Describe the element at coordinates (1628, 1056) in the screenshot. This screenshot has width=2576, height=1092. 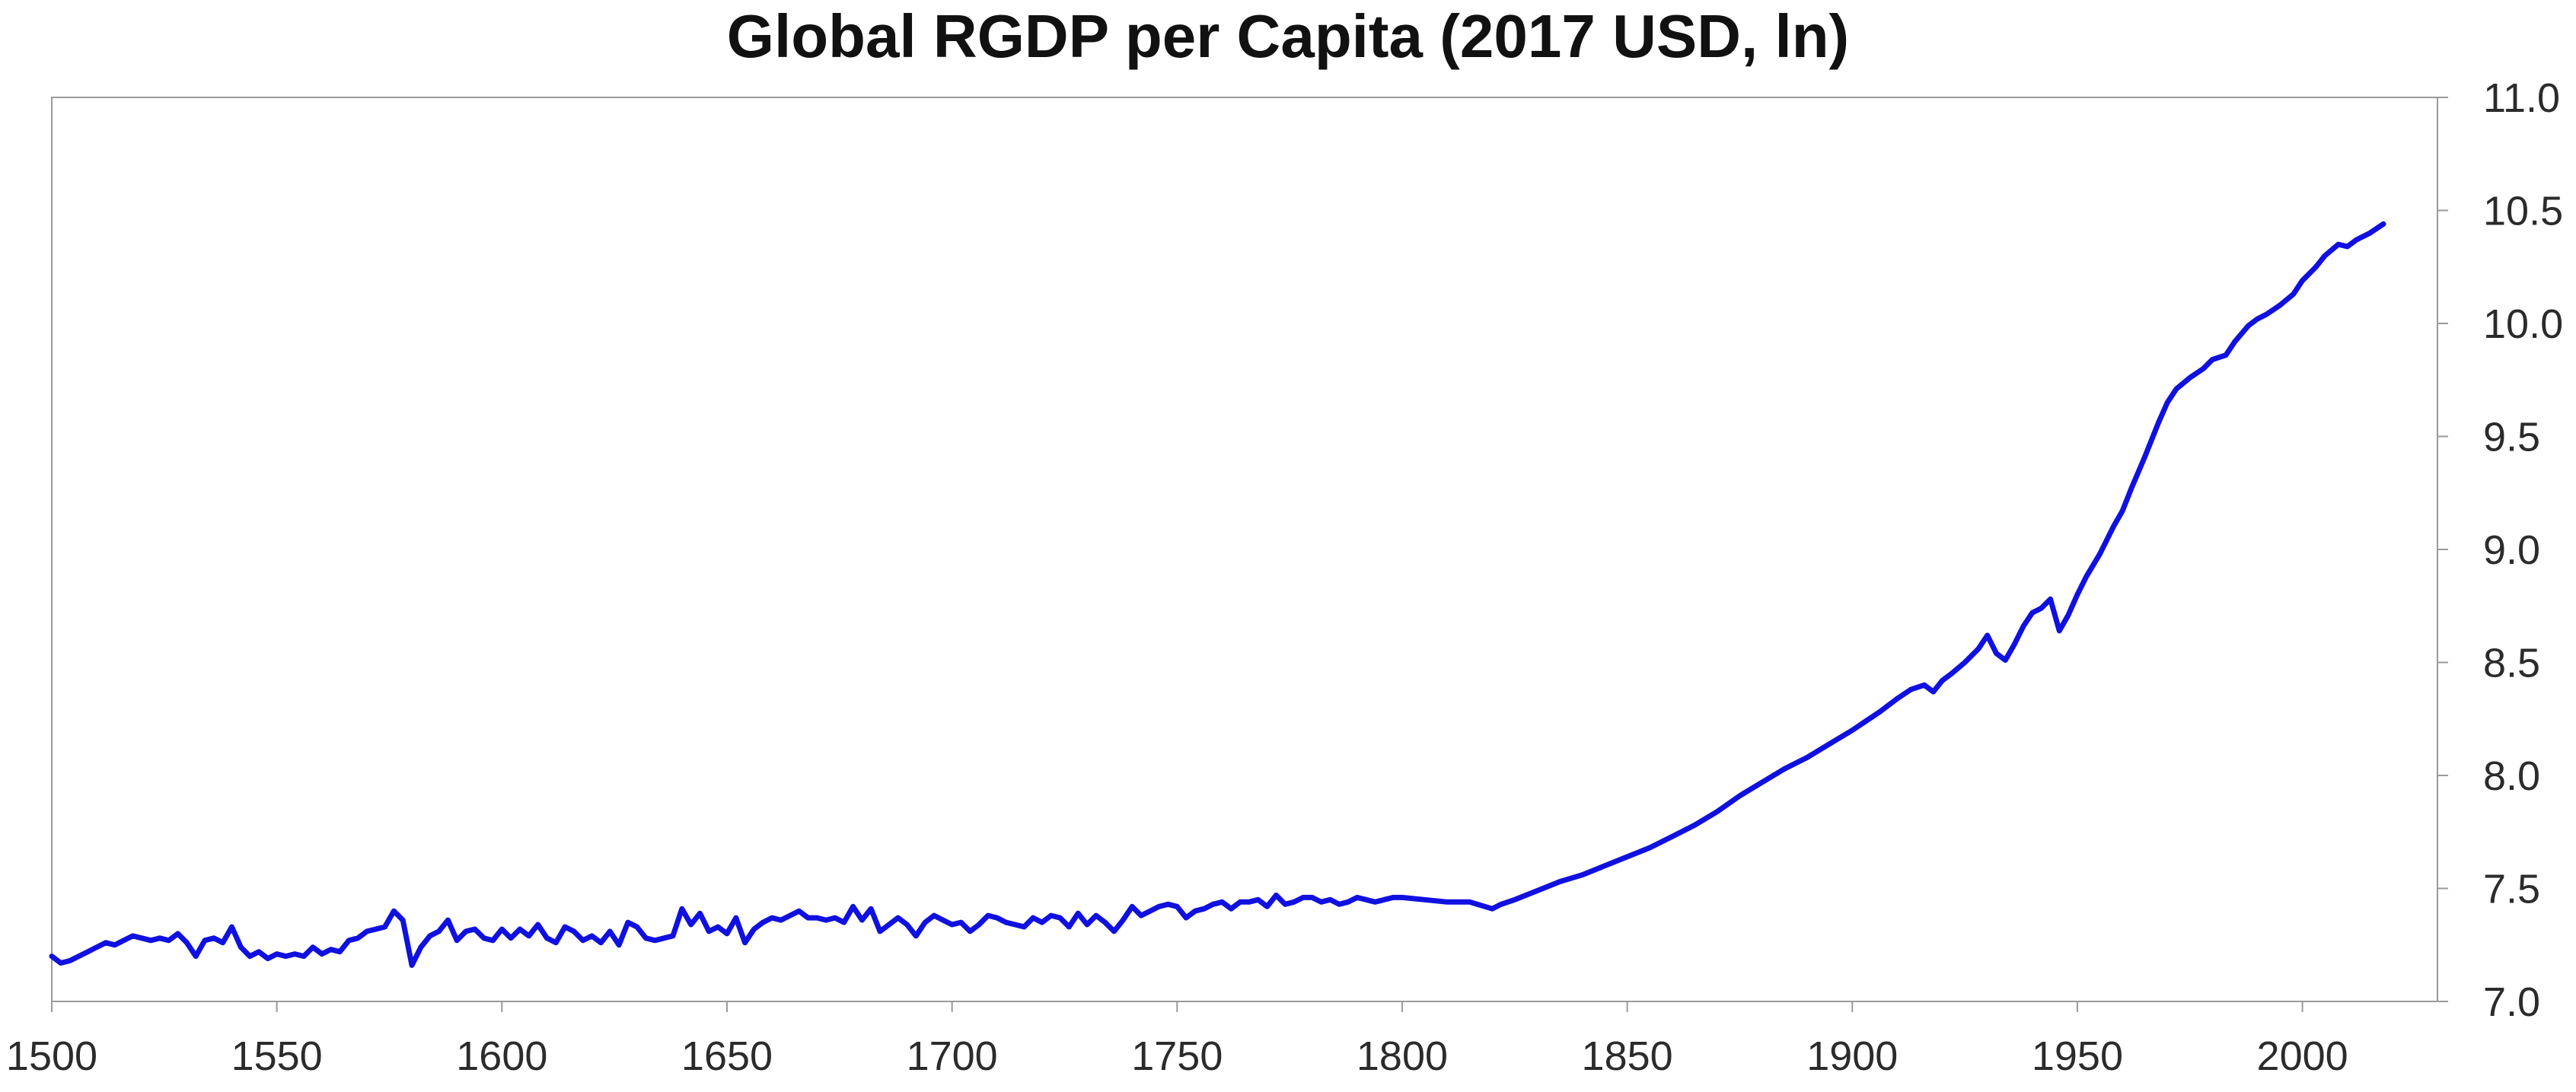
I see `x-tick-label: 1850` at that location.